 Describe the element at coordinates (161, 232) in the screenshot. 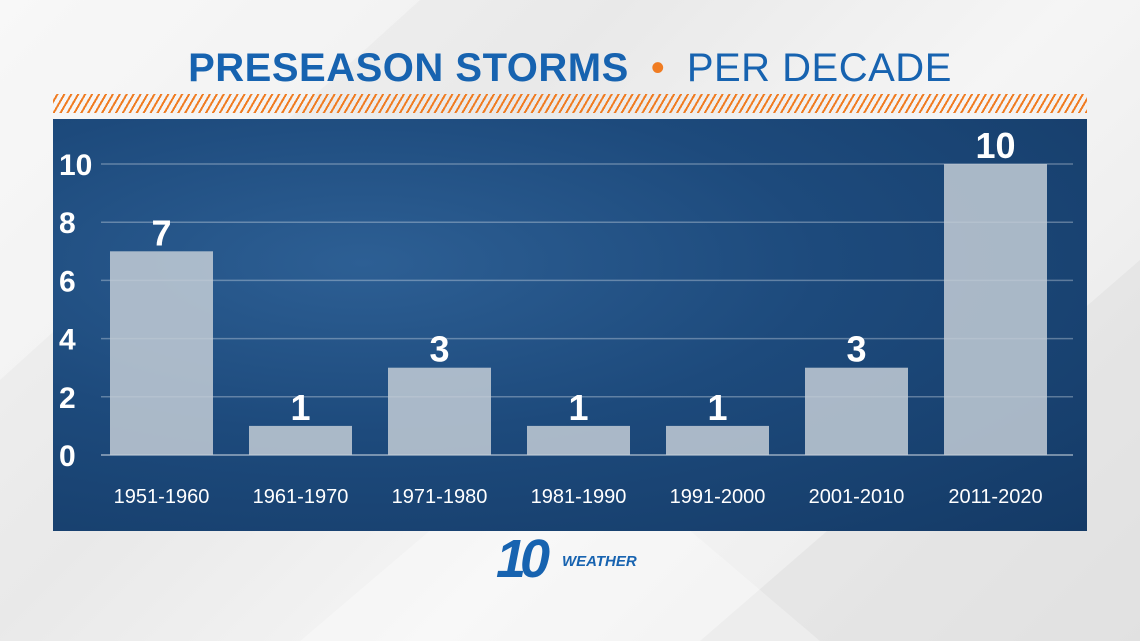

I see `bar-value-label: 7` at that location.